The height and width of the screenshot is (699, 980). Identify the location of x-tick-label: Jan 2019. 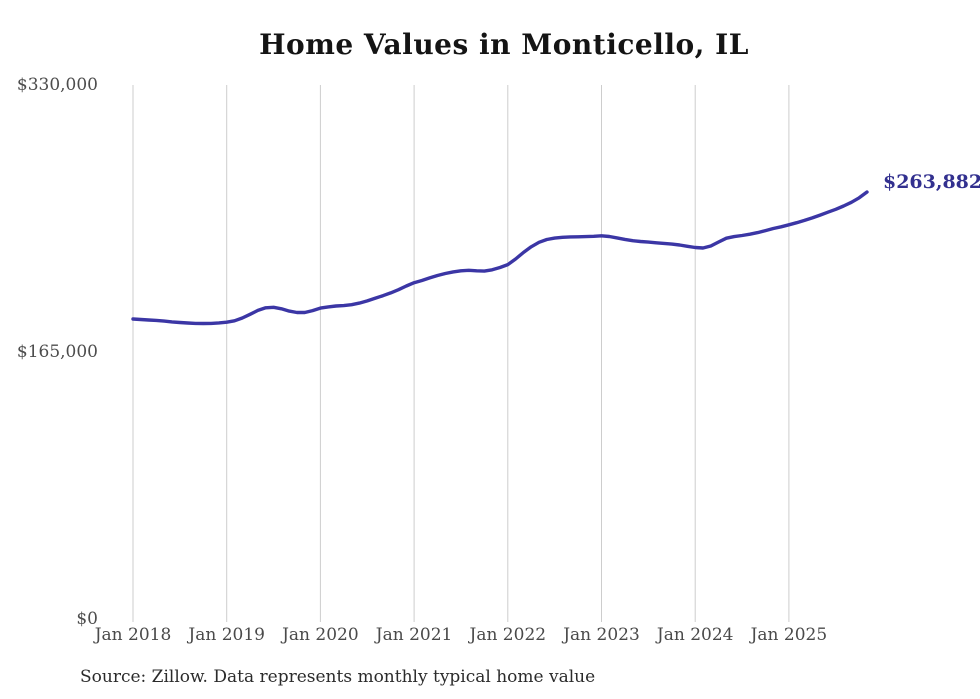
(226, 635).